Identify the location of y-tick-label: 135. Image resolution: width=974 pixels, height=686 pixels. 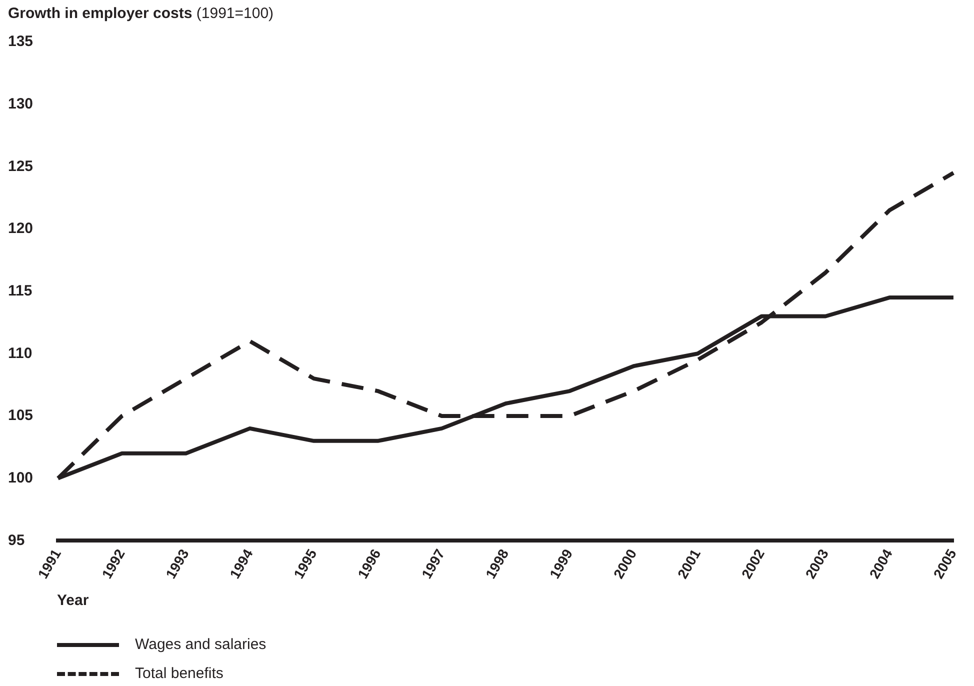
(21, 41).